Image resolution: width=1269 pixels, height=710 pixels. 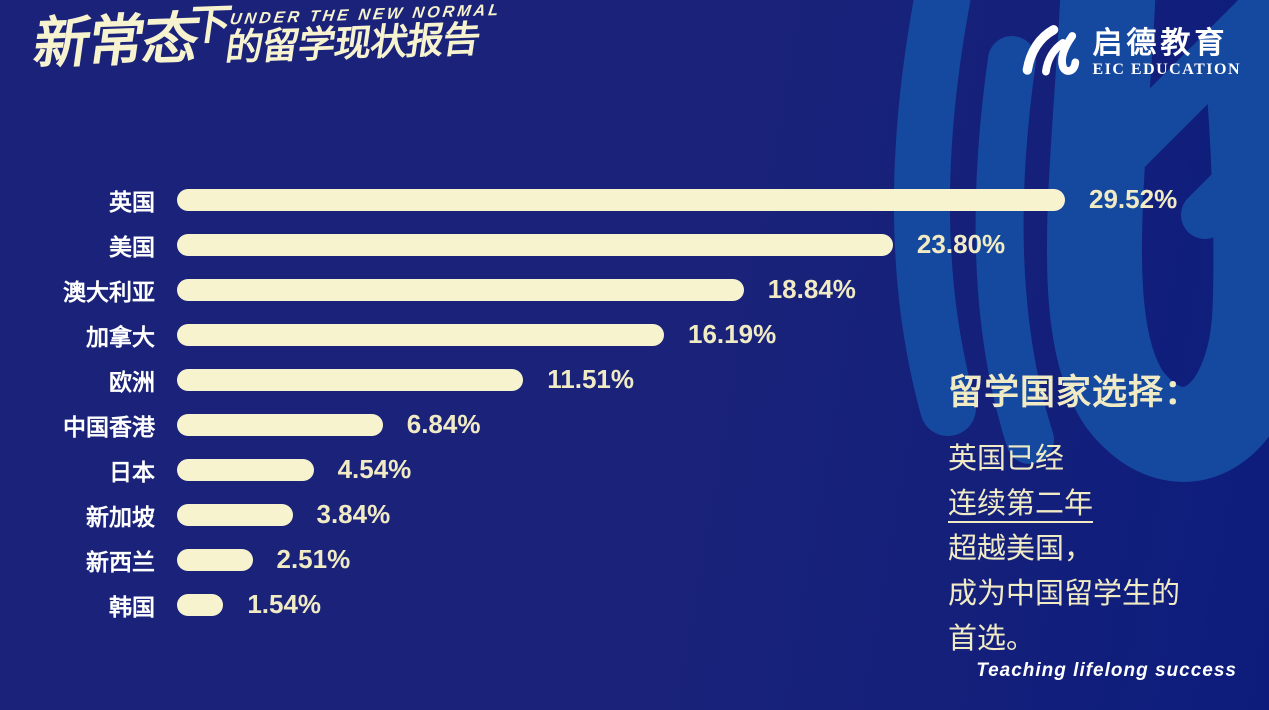 What do you see at coordinates (132, 201) in the screenshot?
I see `country-label: 英国` at bounding box center [132, 201].